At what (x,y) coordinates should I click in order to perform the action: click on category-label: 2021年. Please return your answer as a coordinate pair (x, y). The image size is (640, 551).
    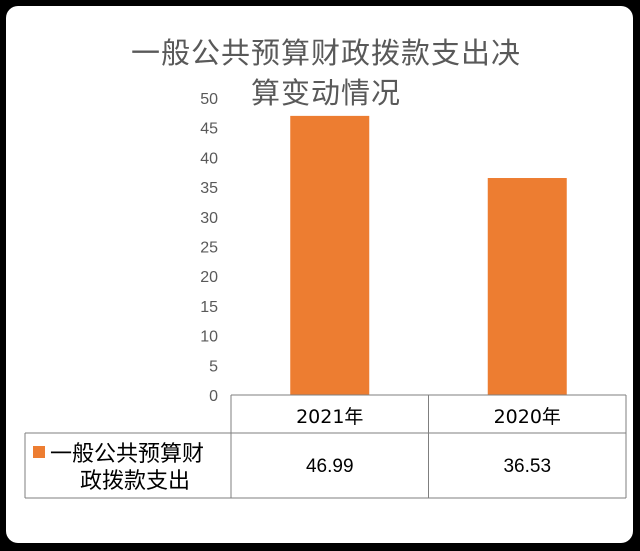
    Looking at the image, I should click on (329, 417).